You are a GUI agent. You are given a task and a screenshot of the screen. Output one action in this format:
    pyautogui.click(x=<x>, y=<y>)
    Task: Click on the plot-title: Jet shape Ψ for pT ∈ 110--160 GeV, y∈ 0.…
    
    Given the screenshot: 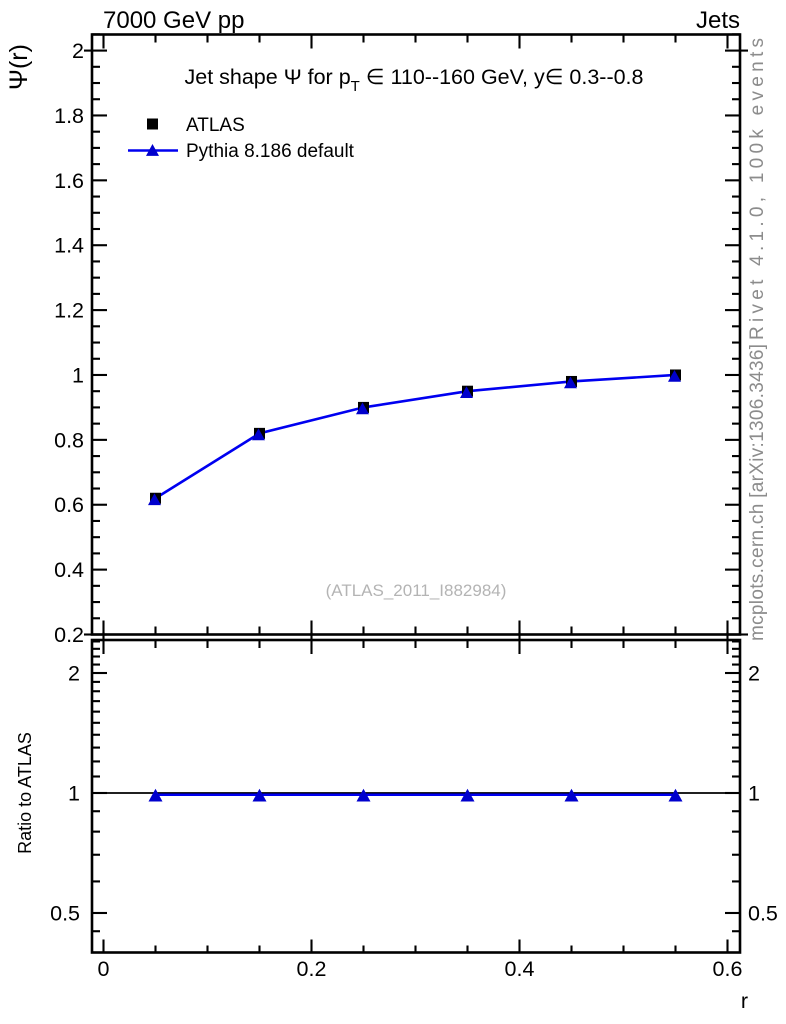 What is the action you would take?
    pyautogui.click(x=413, y=80)
    